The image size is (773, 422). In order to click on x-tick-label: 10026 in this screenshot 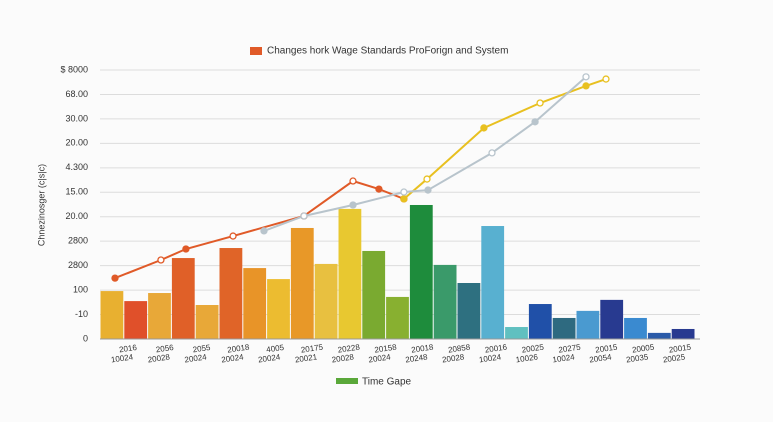, I will do `click(527, 358)`.